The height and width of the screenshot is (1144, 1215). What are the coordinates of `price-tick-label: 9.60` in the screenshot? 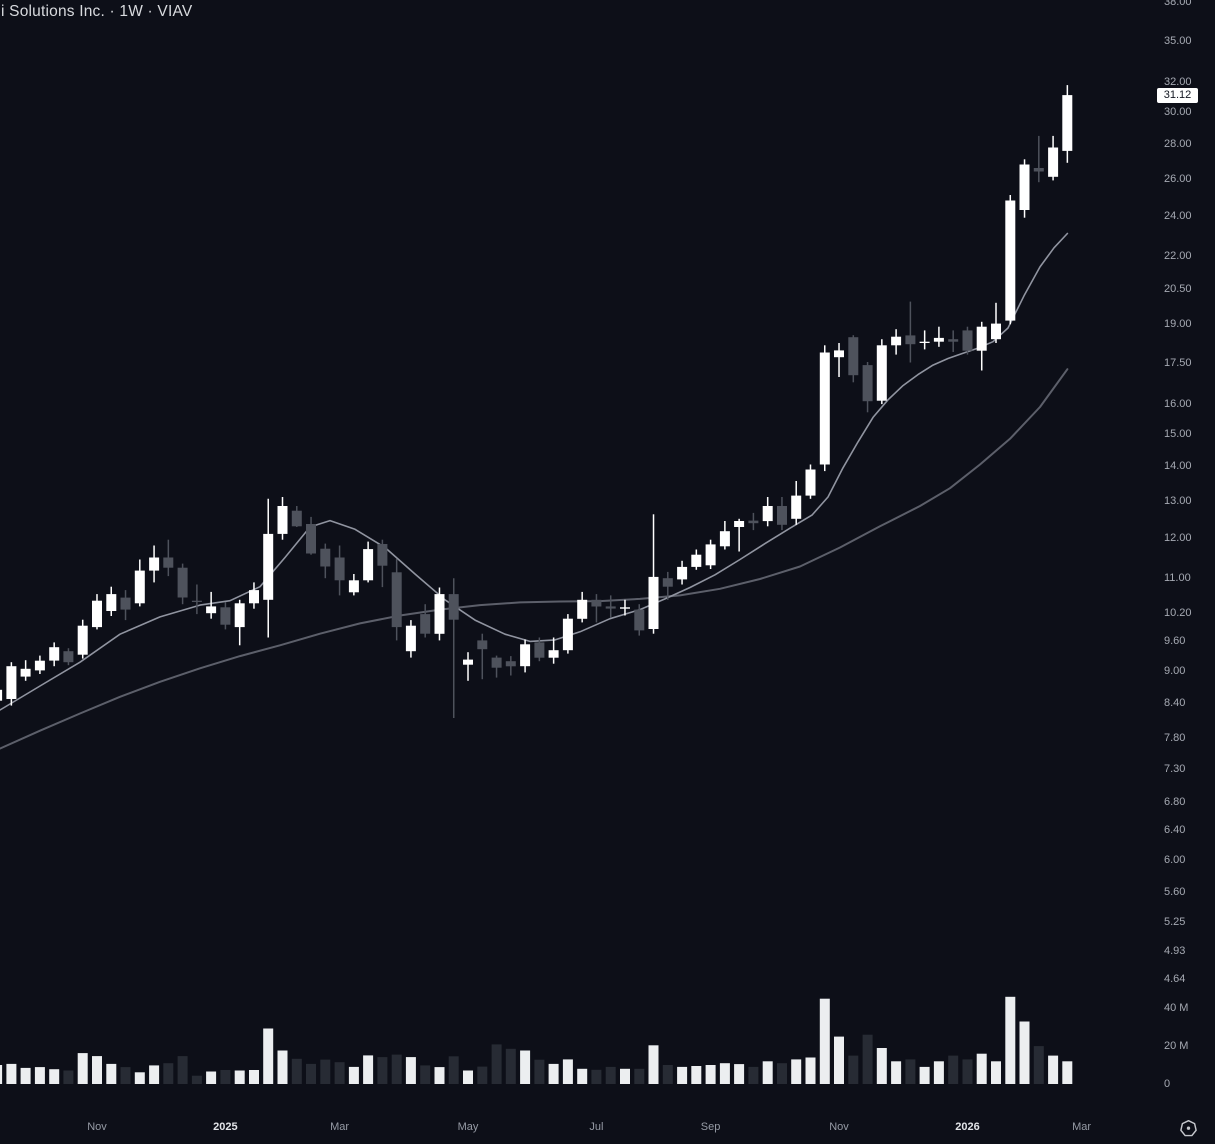 It's located at (1175, 641).